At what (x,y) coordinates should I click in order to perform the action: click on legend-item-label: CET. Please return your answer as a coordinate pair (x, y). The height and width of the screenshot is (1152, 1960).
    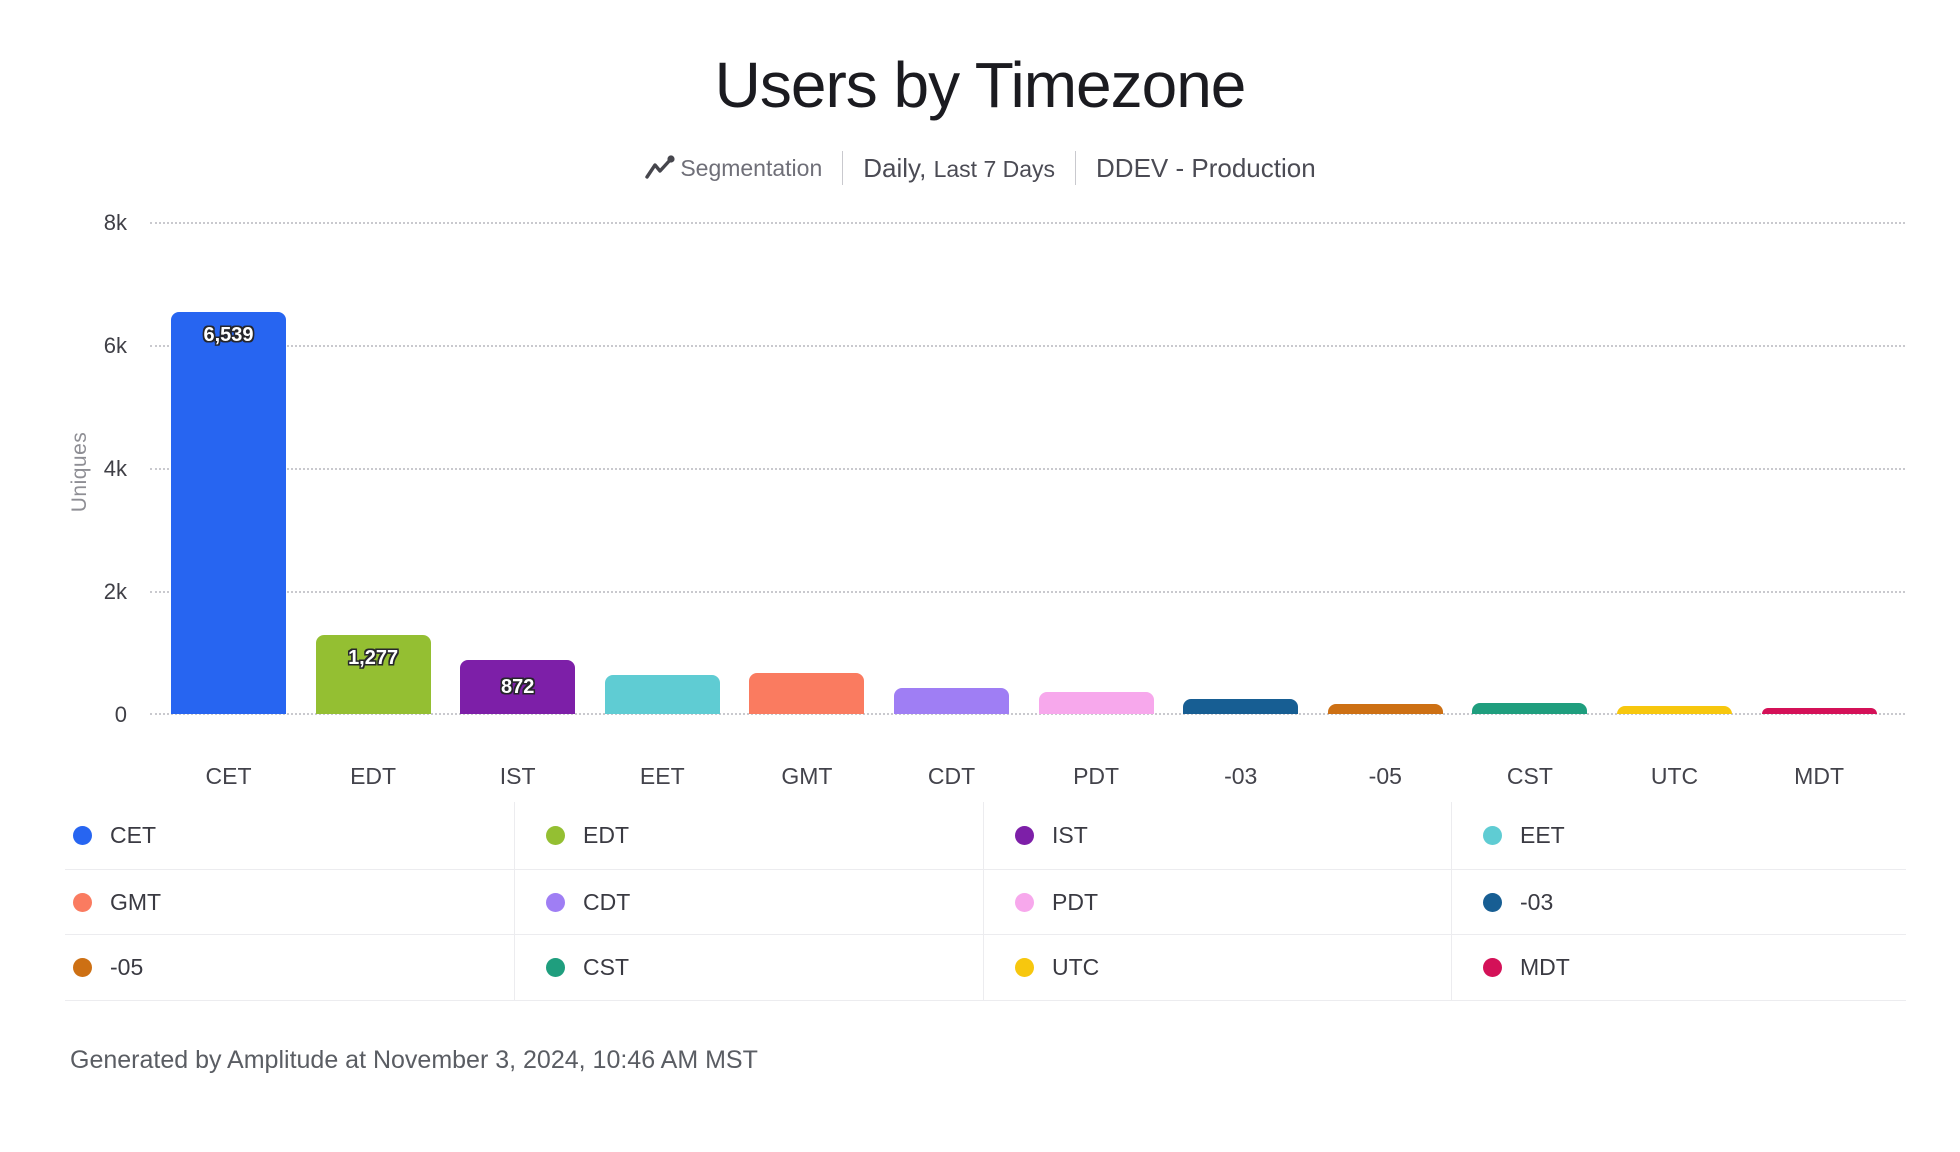
    Looking at the image, I should click on (133, 835).